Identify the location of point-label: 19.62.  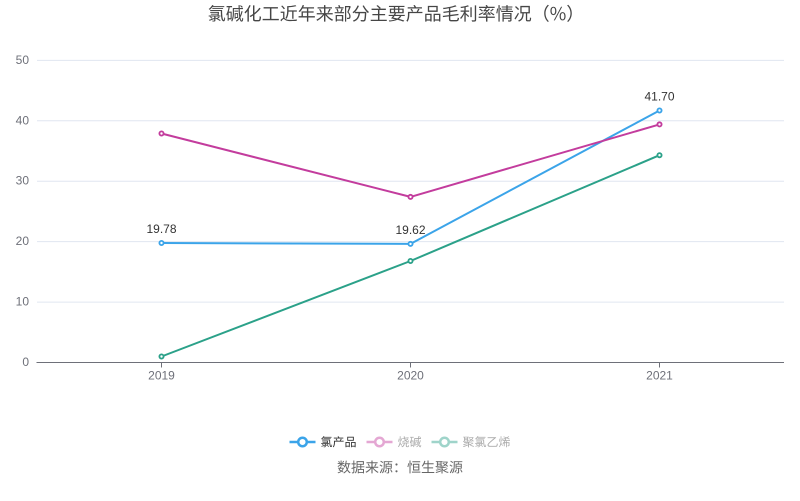
(410, 230).